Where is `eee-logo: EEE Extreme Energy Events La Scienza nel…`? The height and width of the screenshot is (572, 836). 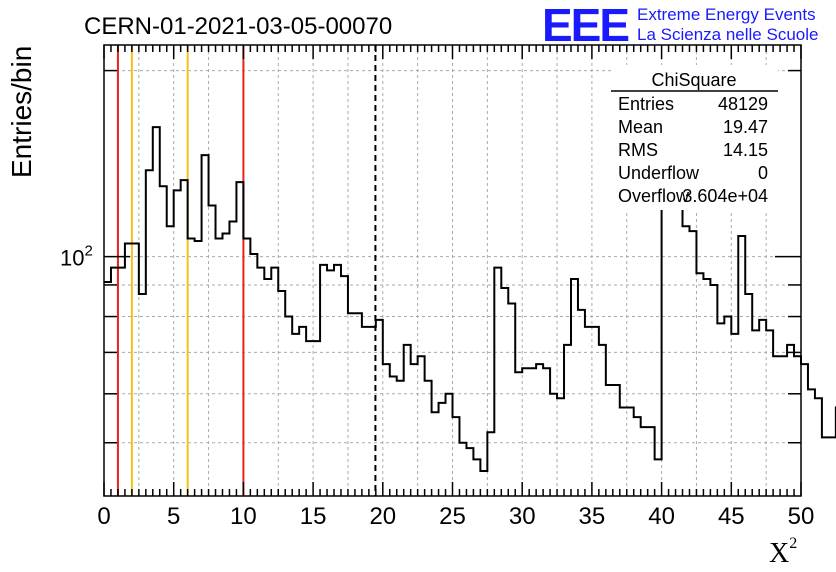
eee-logo: EEE Extreme Energy Events La Scienza nel… is located at coordinates (680, 25).